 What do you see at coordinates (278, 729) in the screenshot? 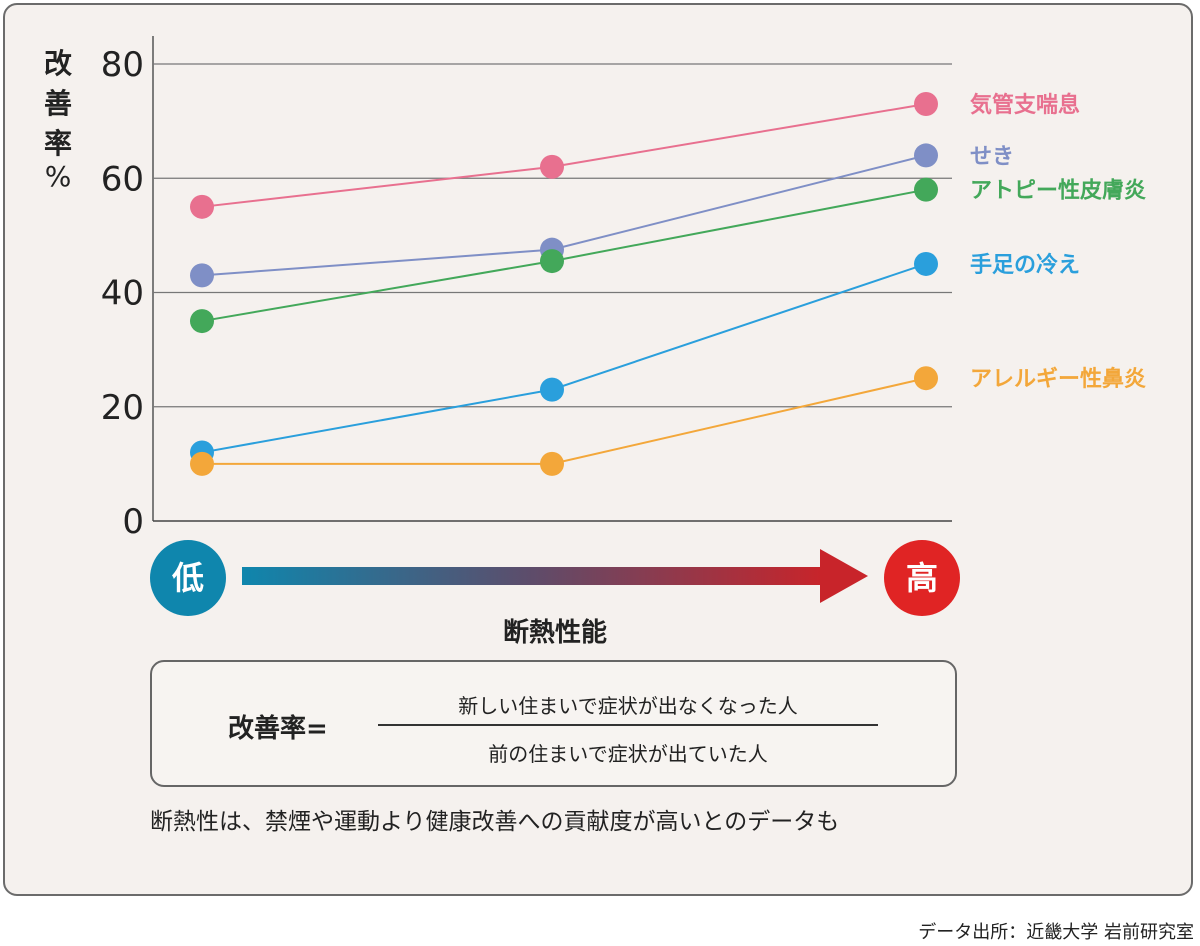
I see `formula-label: 改善率=` at bounding box center [278, 729].